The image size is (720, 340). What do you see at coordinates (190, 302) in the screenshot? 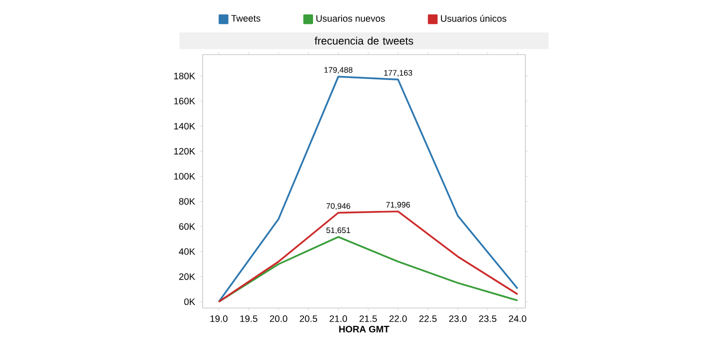
I see `y-tick-label: 0K` at bounding box center [190, 302].